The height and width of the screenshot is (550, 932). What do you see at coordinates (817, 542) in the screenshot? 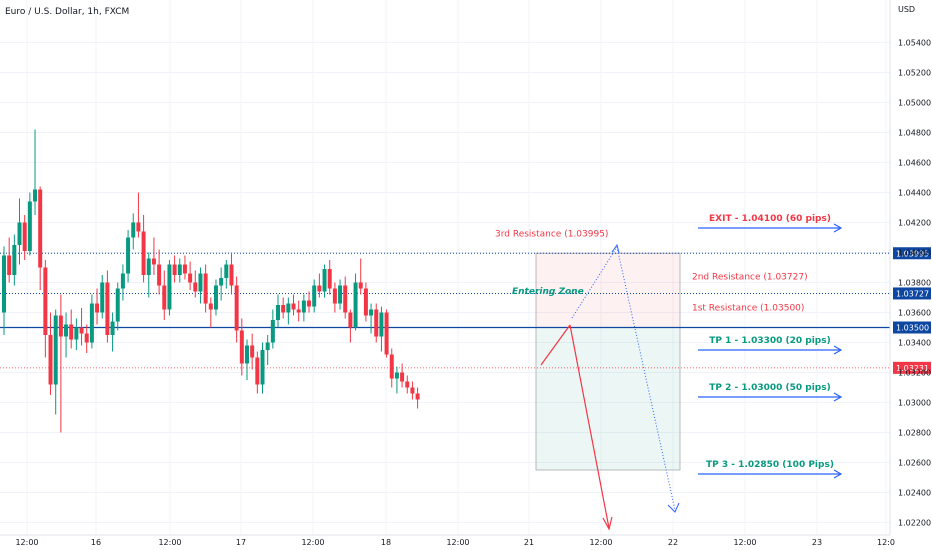
I see `x-tick-label: 23` at bounding box center [817, 542].